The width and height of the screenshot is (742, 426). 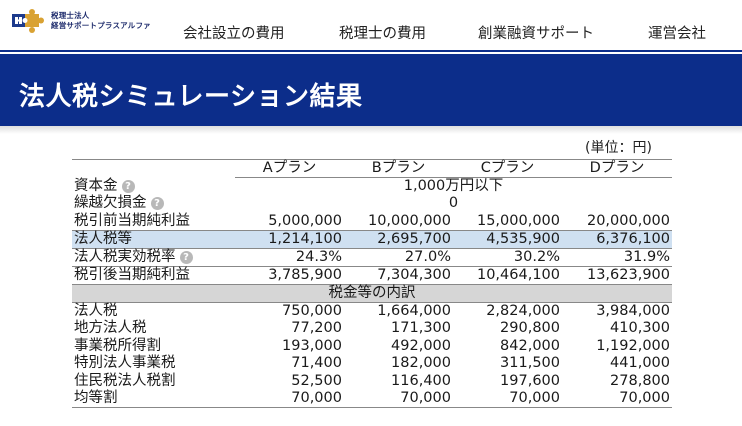 What do you see at coordinates (640, 380) in the screenshot?
I see `value-cell: 278,800` at bounding box center [640, 380].